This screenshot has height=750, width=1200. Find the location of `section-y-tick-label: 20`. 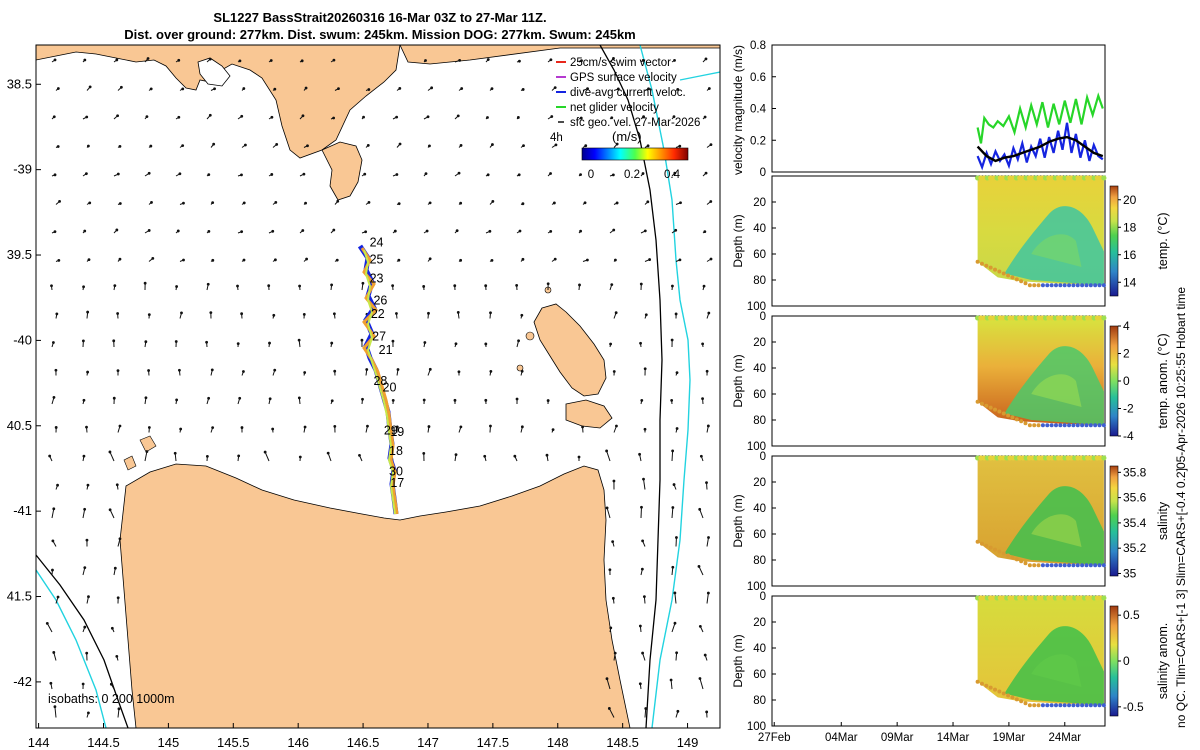

section-y-tick-label: 20 is located at coordinates (759, 483).